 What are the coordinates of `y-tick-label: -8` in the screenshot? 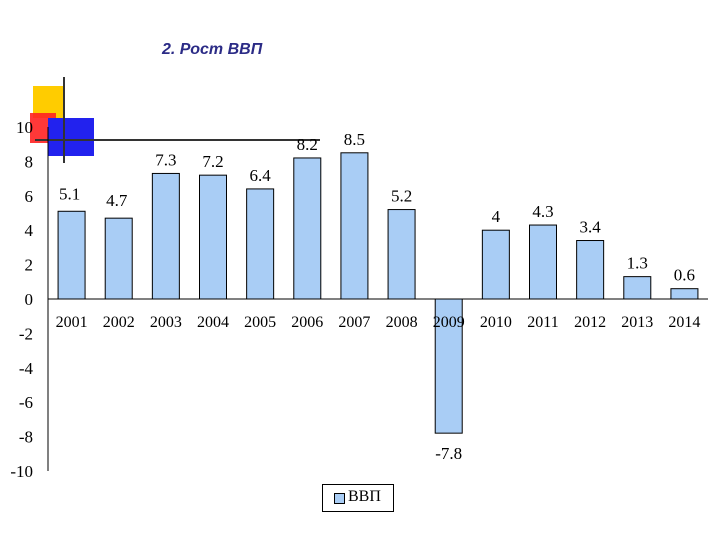 It's located at (26, 437).